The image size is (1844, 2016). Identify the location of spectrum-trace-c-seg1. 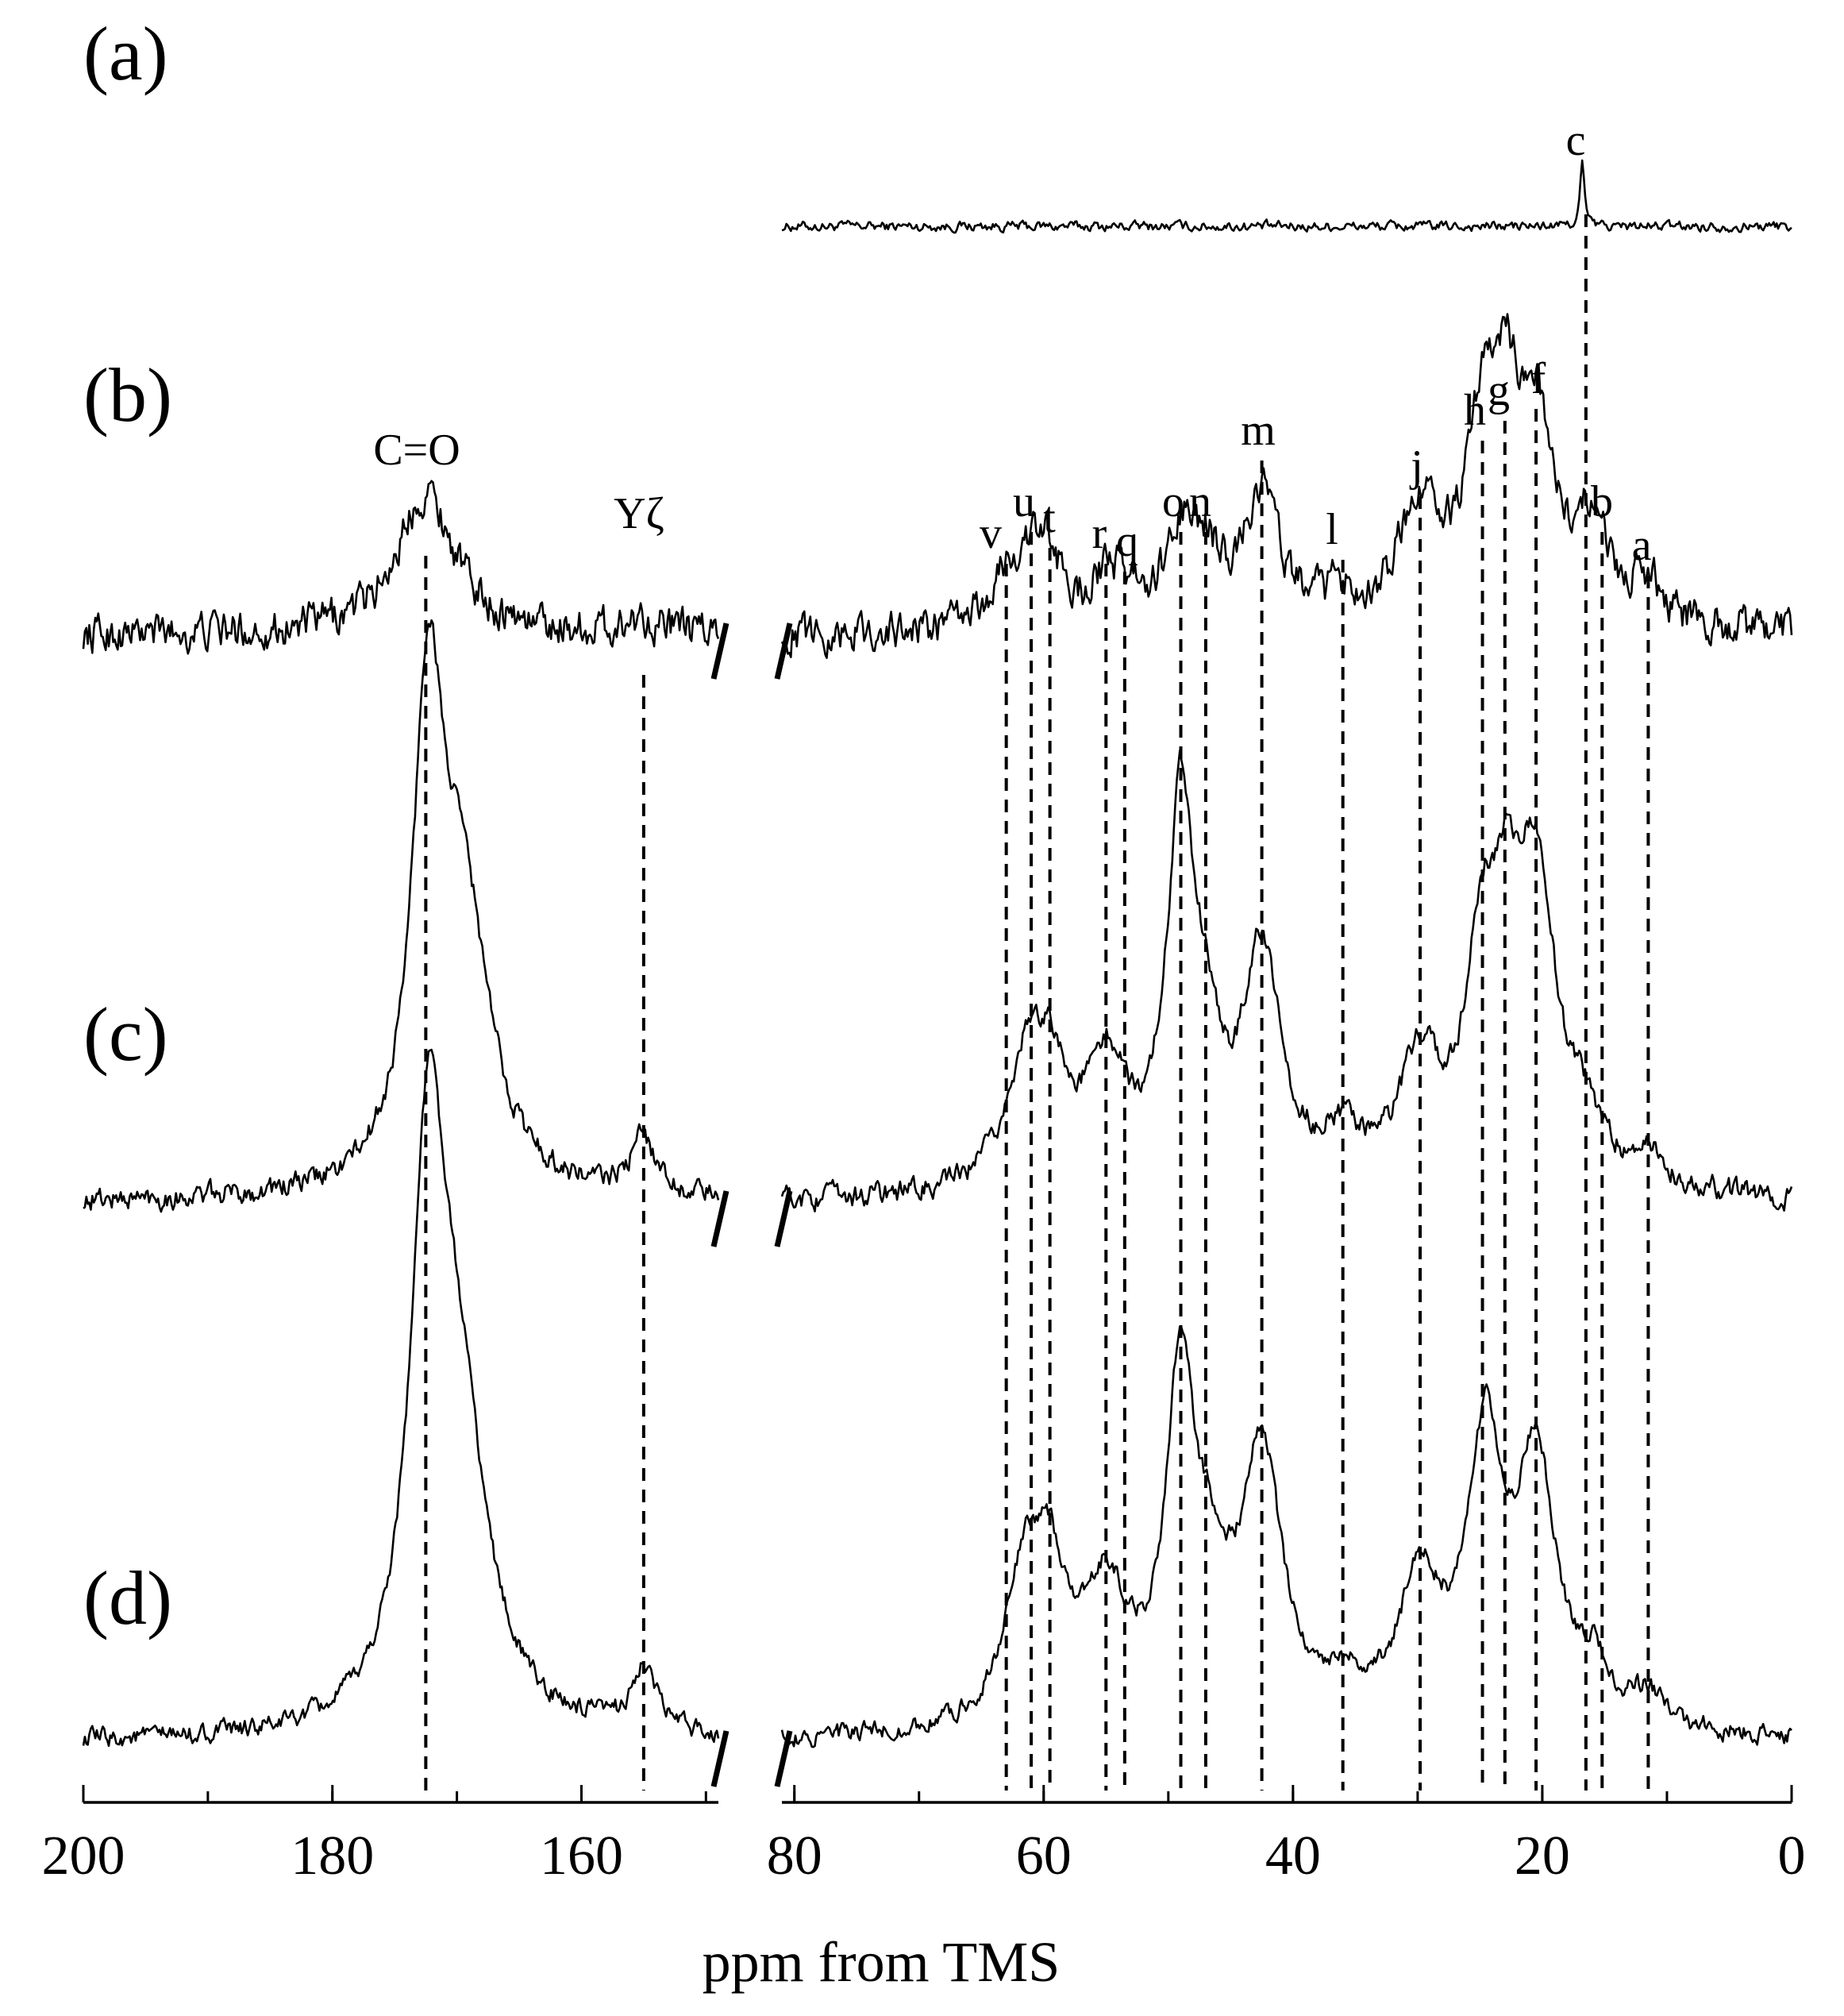
(1286, 981).